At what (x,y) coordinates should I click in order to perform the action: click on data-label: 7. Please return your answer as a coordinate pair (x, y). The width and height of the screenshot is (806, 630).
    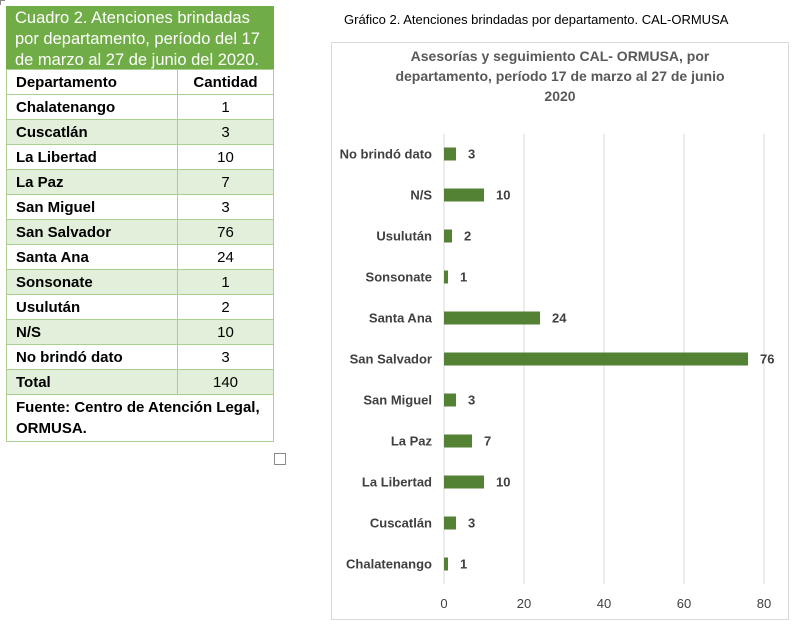
    Looking at the image, I should click on (487, 441).